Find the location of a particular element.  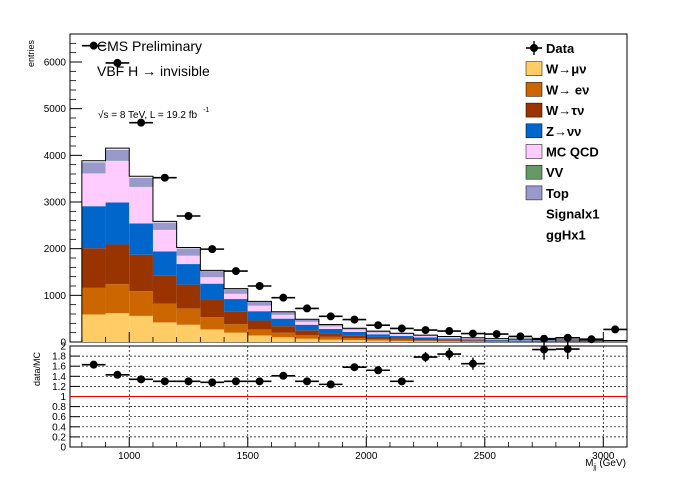

legend-data-marker is located at coordinates (534, 48).